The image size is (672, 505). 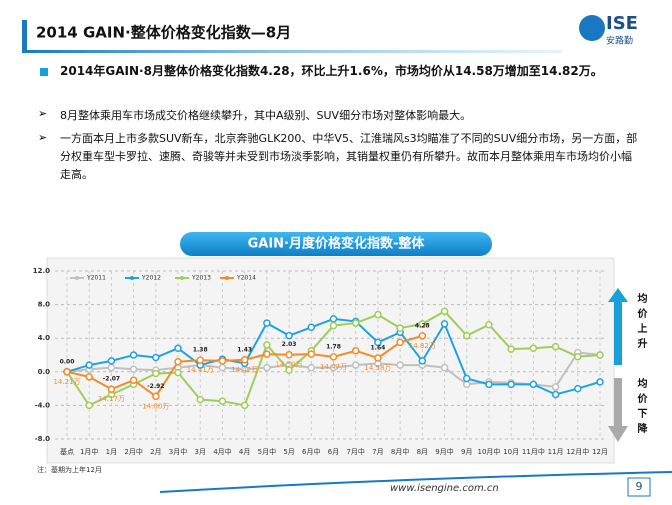 I want to click on legend-label: Y2013, so click(x=201, y=278).